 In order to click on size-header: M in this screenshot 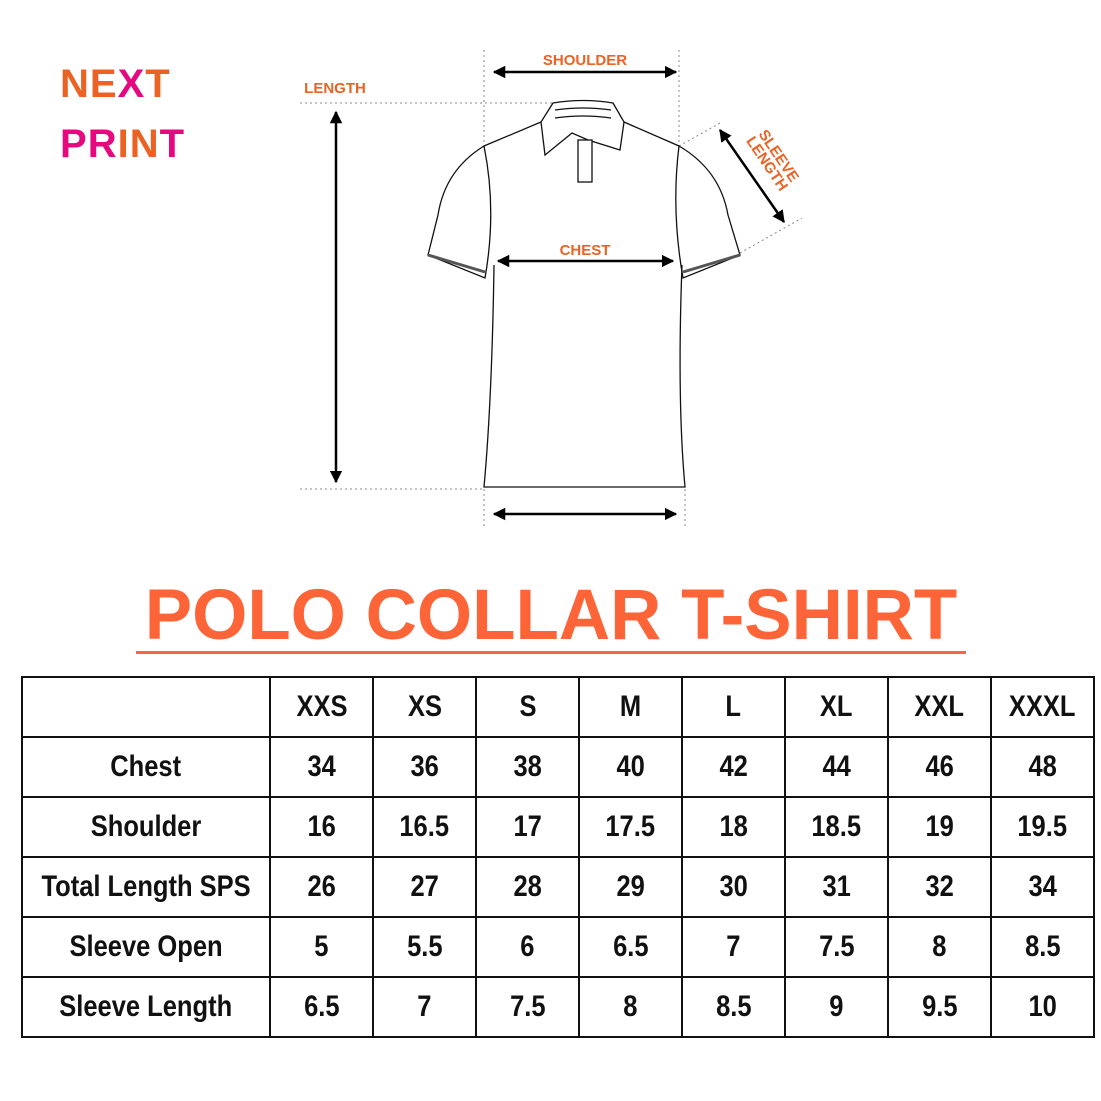, I will do `click(631, 707)`.